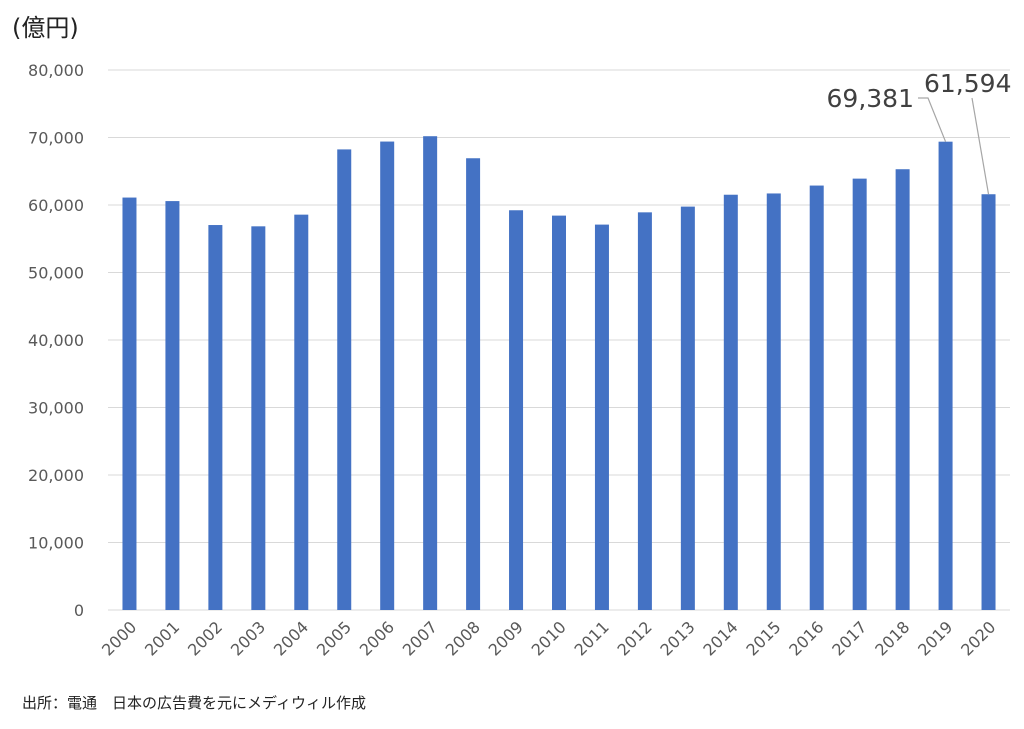 This screenshot has width=1024, height=729. Describe the element at coordinates (849, 638) in the screenshot. I see `x-tick-label: 2017` at that location.